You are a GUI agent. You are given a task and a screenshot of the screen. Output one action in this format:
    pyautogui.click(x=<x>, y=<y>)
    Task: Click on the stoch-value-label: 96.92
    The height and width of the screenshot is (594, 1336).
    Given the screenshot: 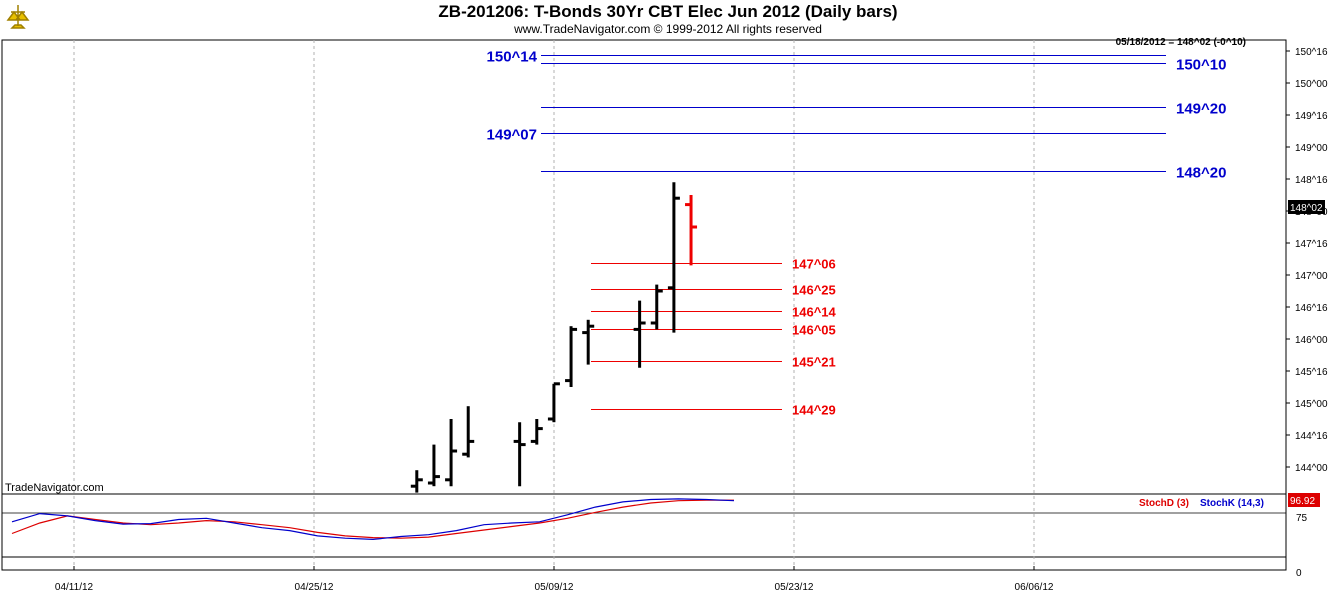 What is the action you would take?
    pyautogui.click(x=1302, y=501)
    